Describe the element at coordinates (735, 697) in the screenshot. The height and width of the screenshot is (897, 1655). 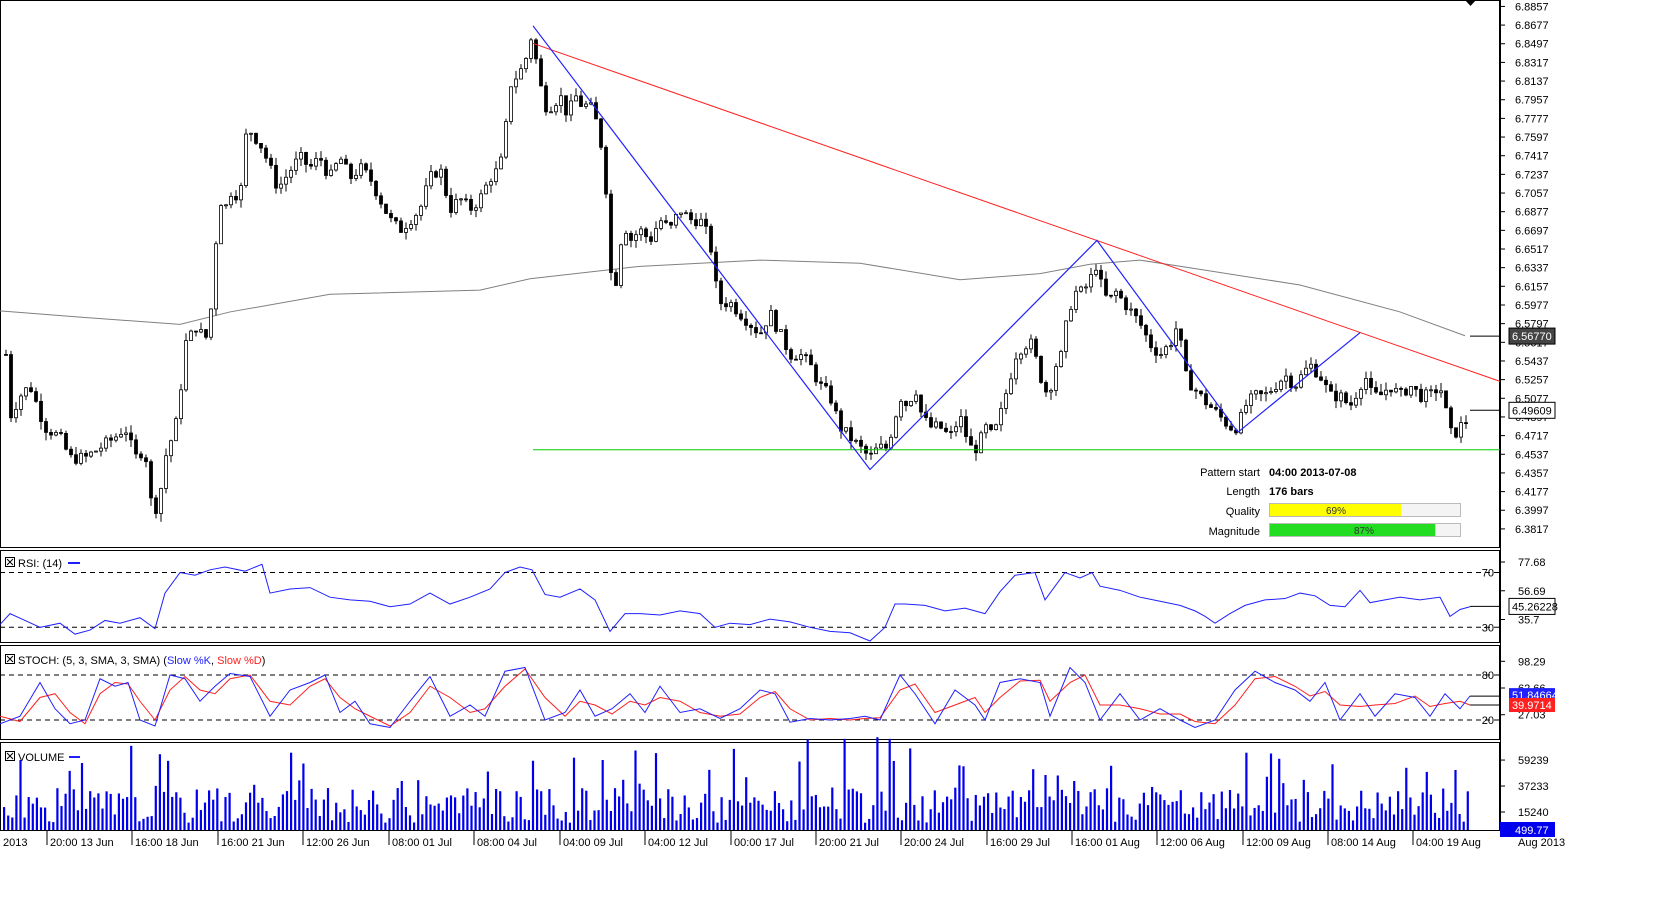
I see `stoch-d-line` at that location.